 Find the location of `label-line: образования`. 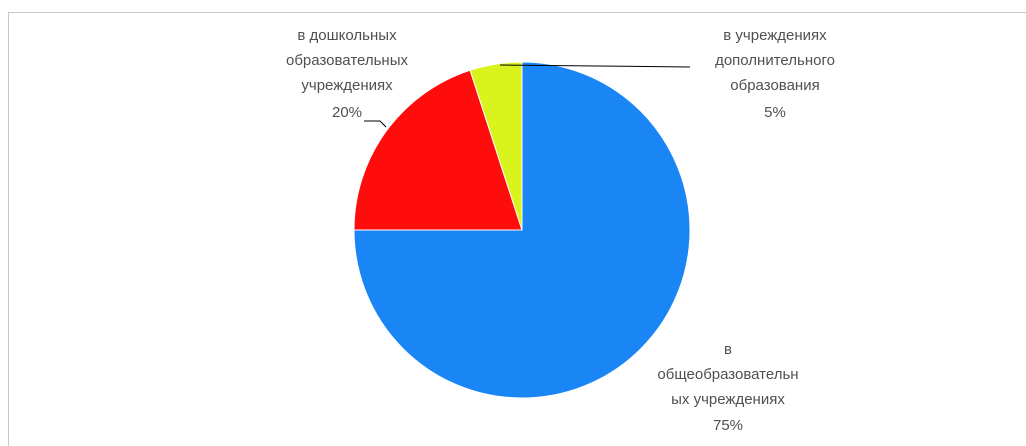

label-line: образования is located at coordinates (774, 85).